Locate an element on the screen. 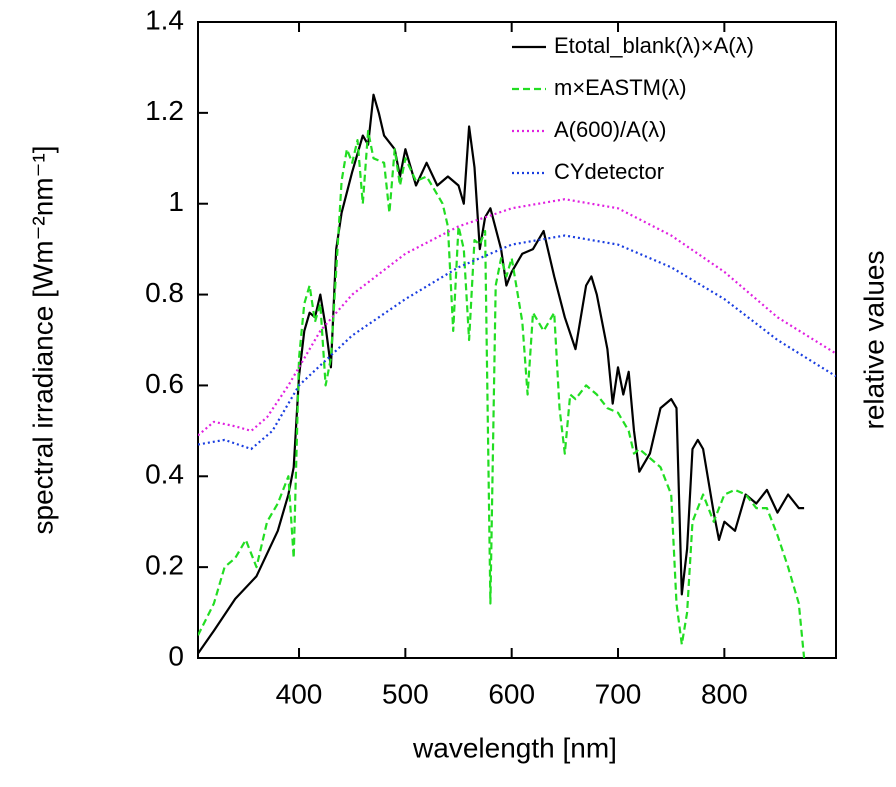 This screenshot has height=787, width=896. x-tick-label: 500 is located at coordinates (405, 693).